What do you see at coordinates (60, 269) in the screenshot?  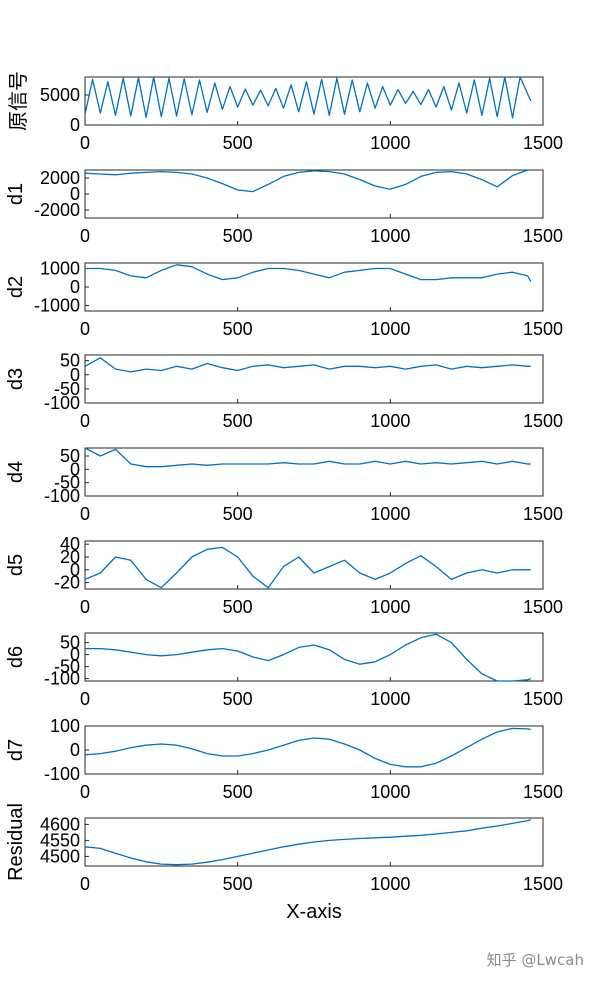 I see `y-tick-label: 1000` at bounding box center [60, 269].